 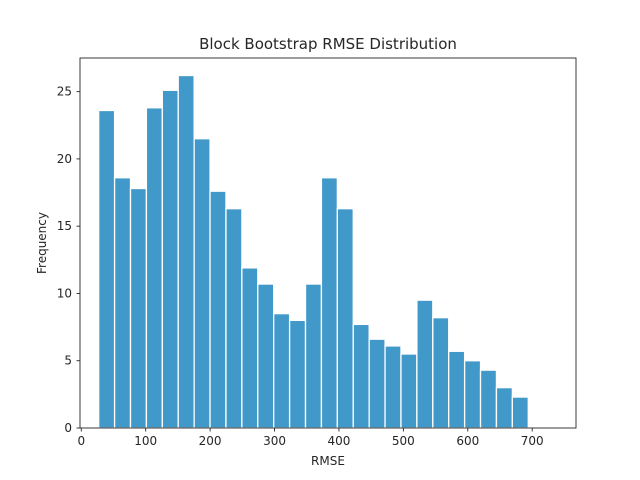 I want to click on y-tick-label-3: 15, so click(x=64, y=226).